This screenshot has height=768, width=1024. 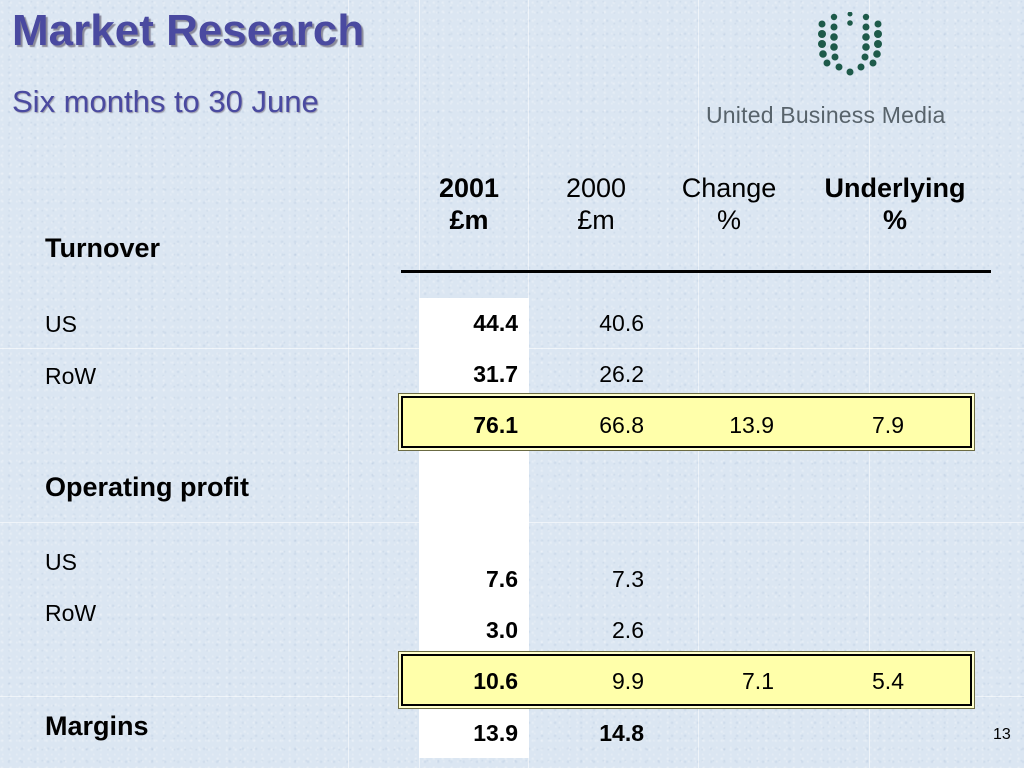 What do you see at coordinates (103, 248) in the screenshot?
I see `section-turnover: Turnover` at bounding box center [103, 248].